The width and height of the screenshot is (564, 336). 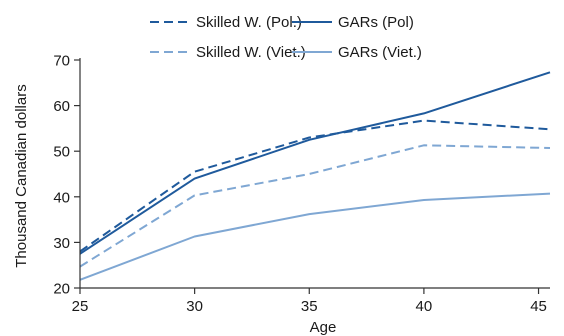 I want to click on y-tick-label: 60, so click(x=61, y=106).